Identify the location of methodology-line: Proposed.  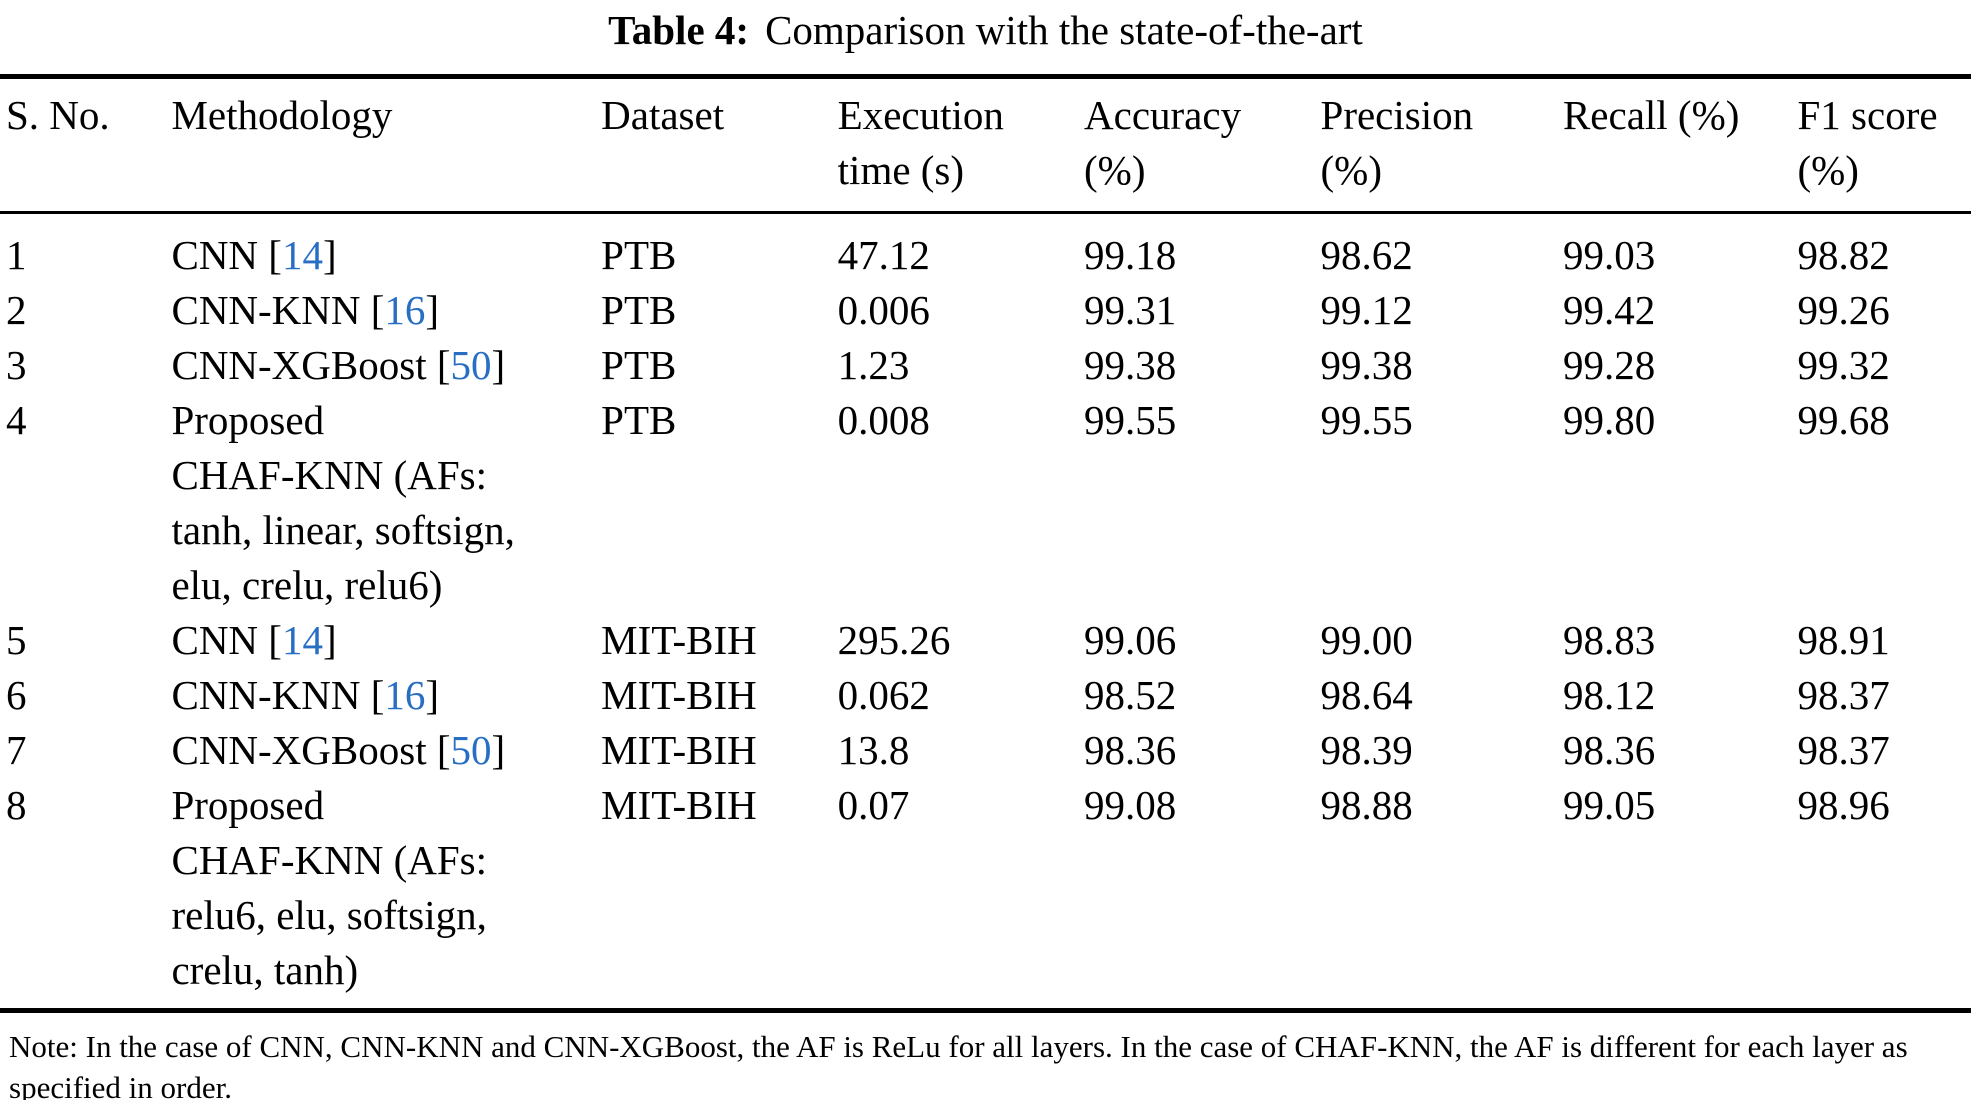
(386, 420).